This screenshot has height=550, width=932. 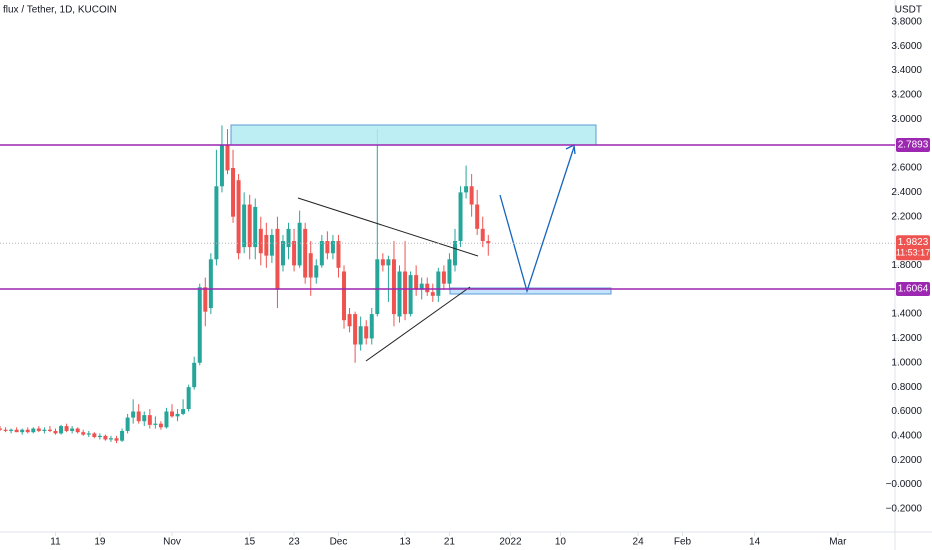 I want to click on y-tick-label: 2.6000, so click(x=906, y=168).